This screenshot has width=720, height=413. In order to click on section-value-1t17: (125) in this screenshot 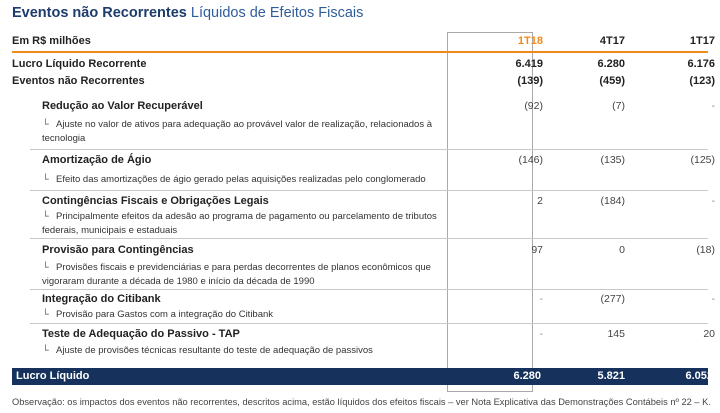, I will do `click(702, 160)`.